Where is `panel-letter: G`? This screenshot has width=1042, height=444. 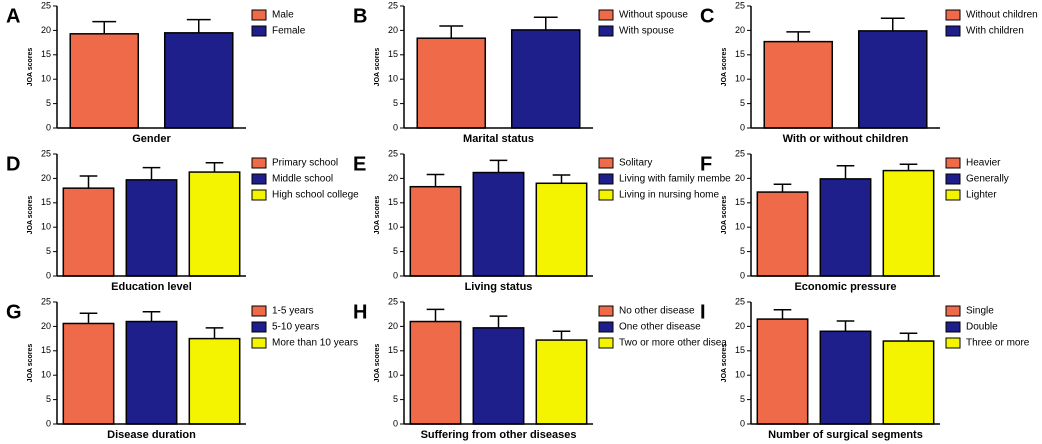 panel-letter: G is located at coordinates (14, 312).